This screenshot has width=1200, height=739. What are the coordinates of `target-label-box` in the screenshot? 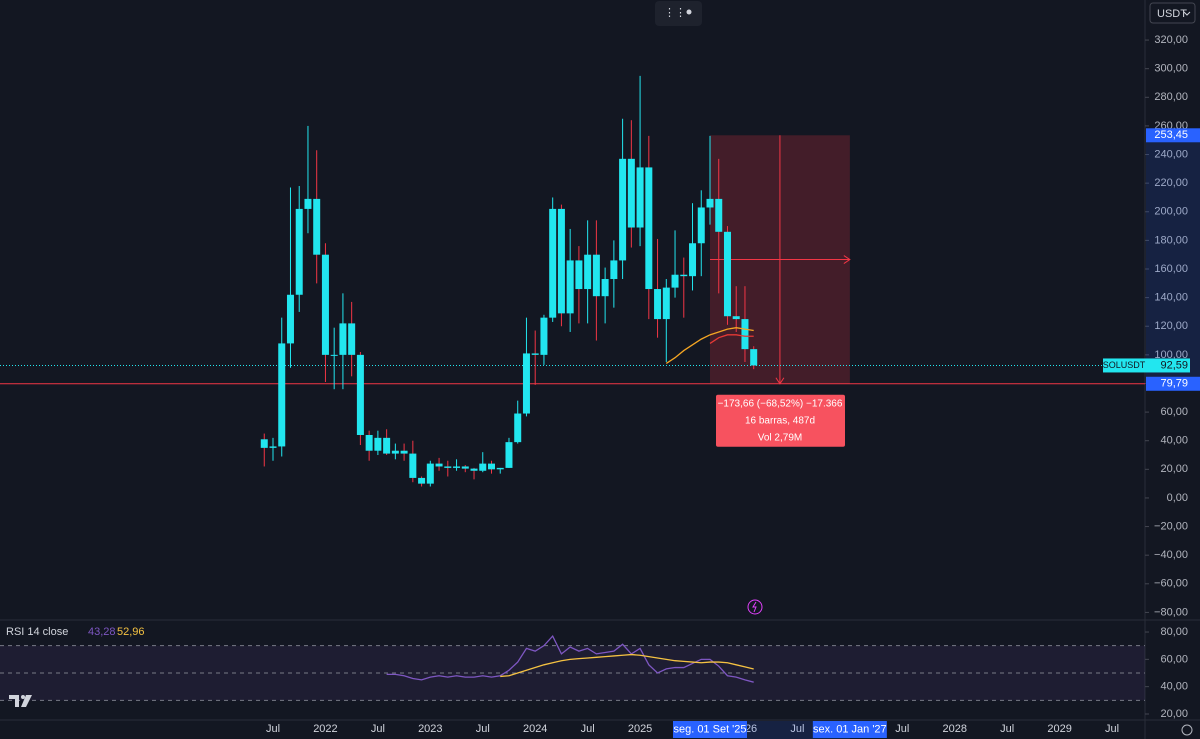 It's located at (1173, 383).